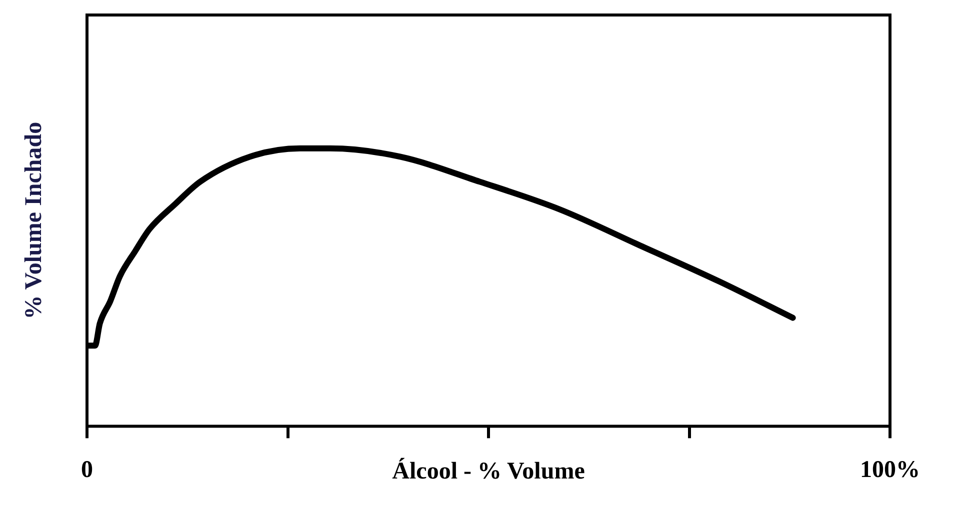 The image size is (954, 511). Describe the element at coordinates (34, 221) in the screenshot. I see `y-axis-title: % Volume Inchado` at that location.